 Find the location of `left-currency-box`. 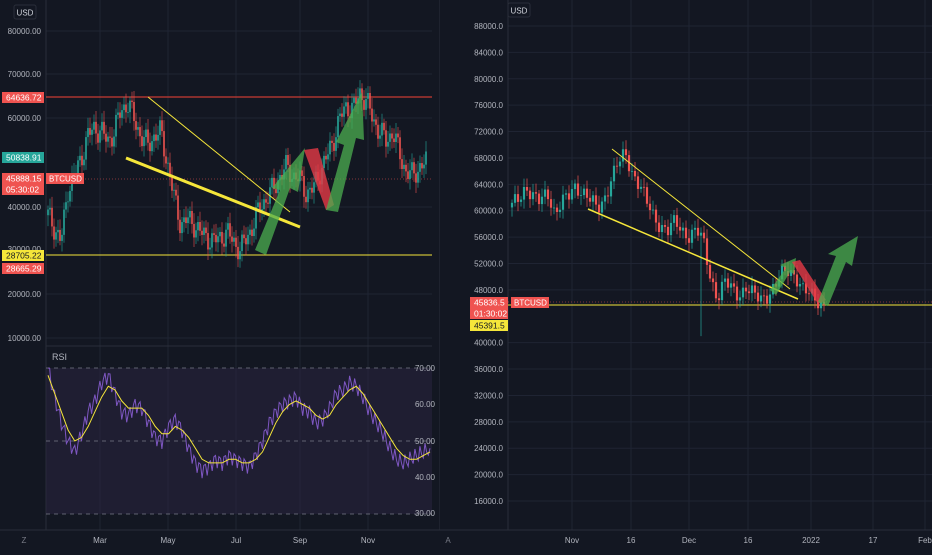

left-currency-box is located at coordinates (25, 12).